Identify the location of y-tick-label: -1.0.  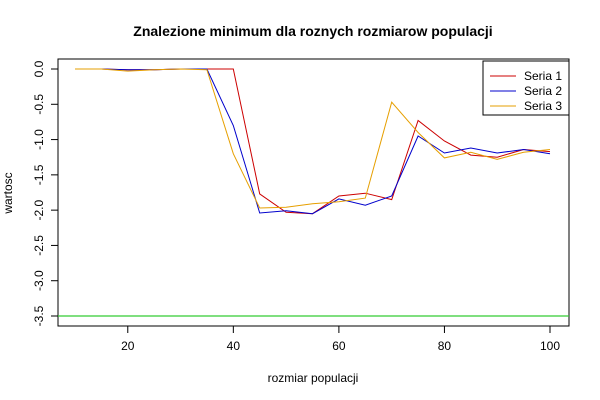
(39, 139).